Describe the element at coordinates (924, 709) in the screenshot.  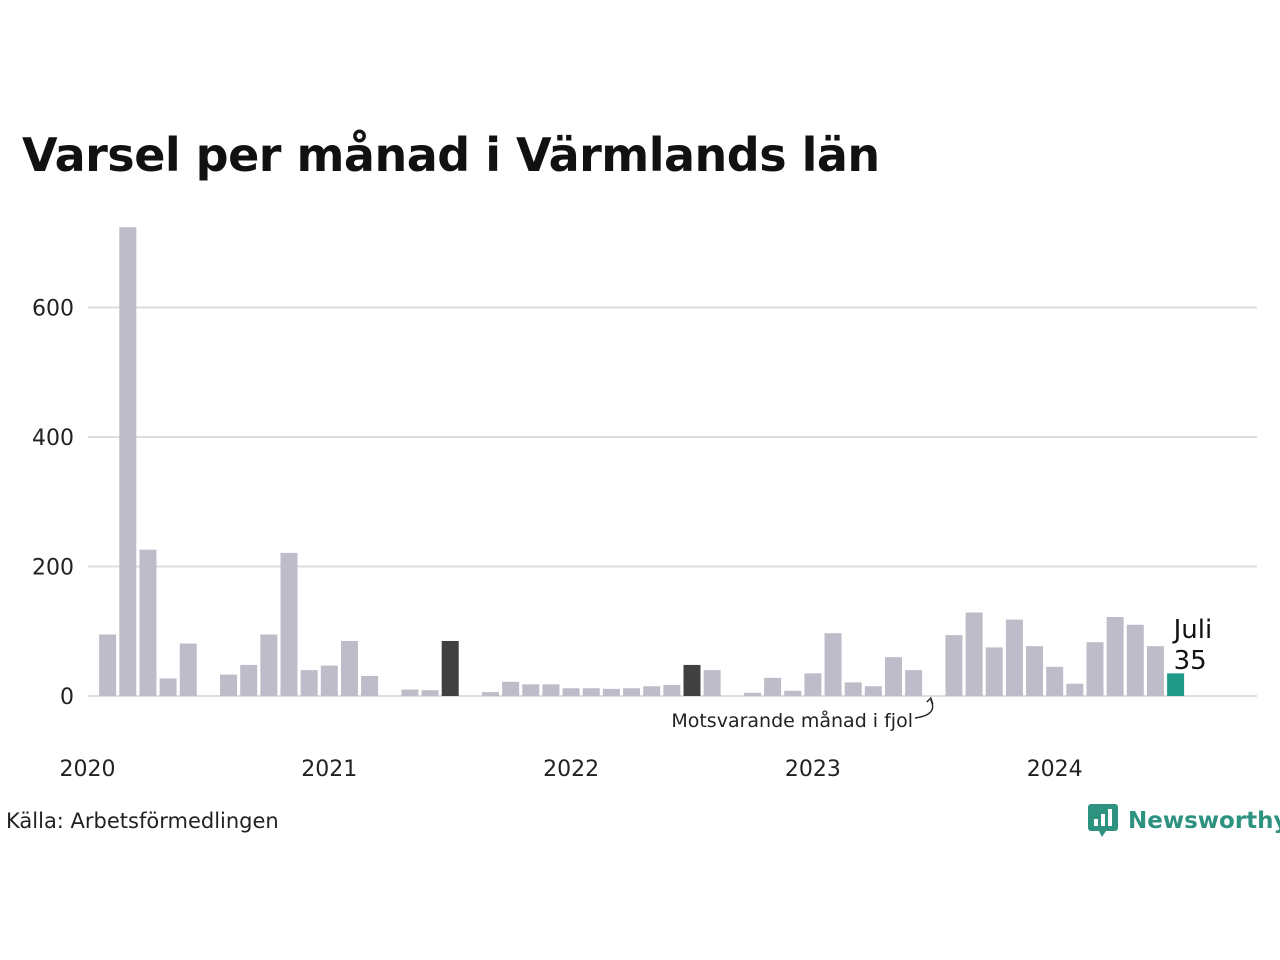
I see `annotation-arrow-line` at that location.